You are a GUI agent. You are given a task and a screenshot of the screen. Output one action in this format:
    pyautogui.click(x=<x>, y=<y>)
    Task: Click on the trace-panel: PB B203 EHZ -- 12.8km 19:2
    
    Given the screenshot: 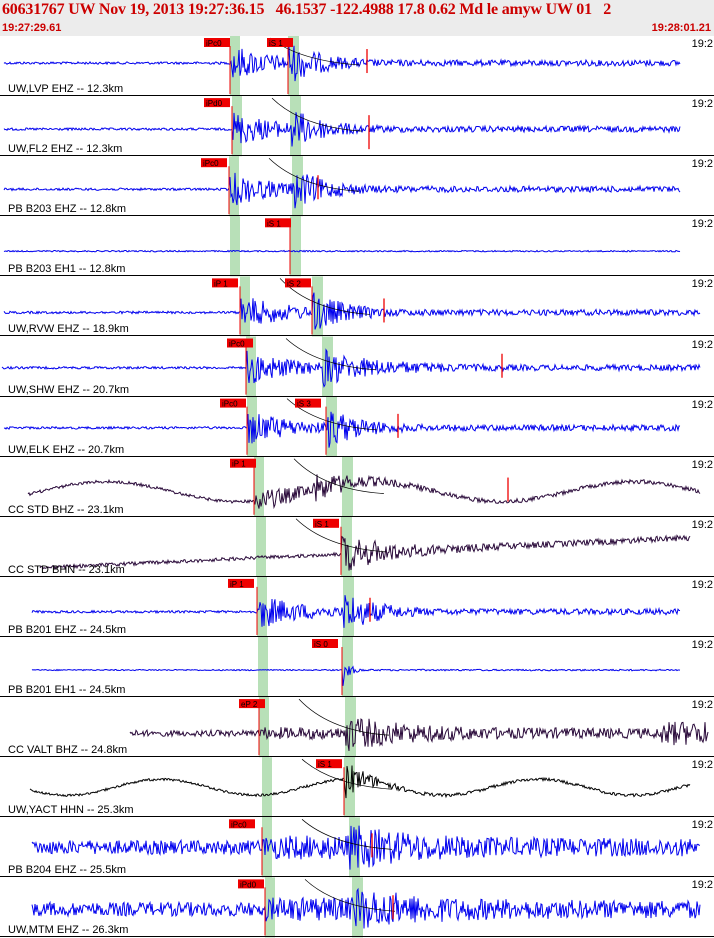 What is the action you would take?
    pyautogui.click(x=357, y=186)
    